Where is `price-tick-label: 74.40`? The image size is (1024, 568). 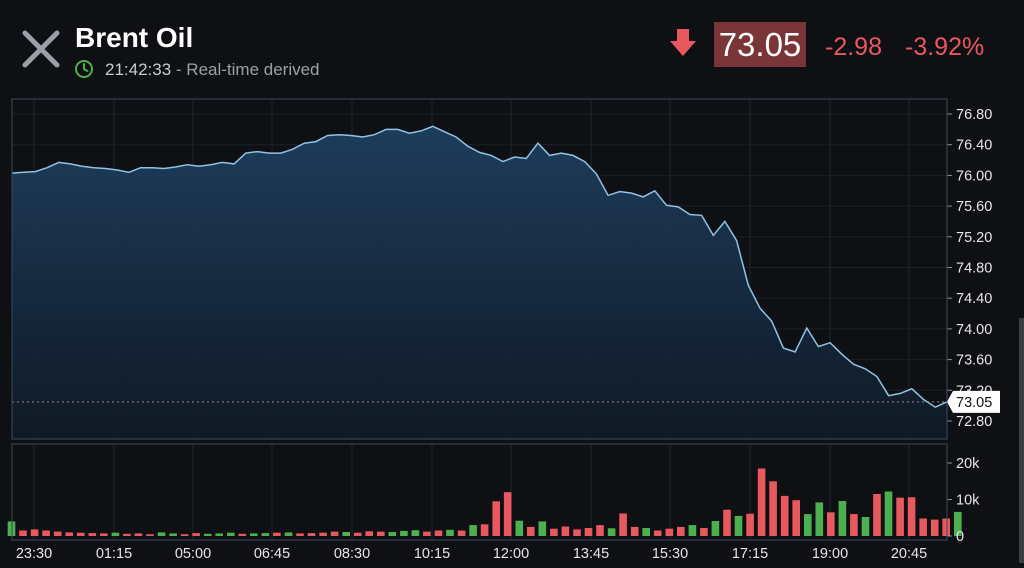
price-tick-label: 74.40 is located at coordinates (974, 299).